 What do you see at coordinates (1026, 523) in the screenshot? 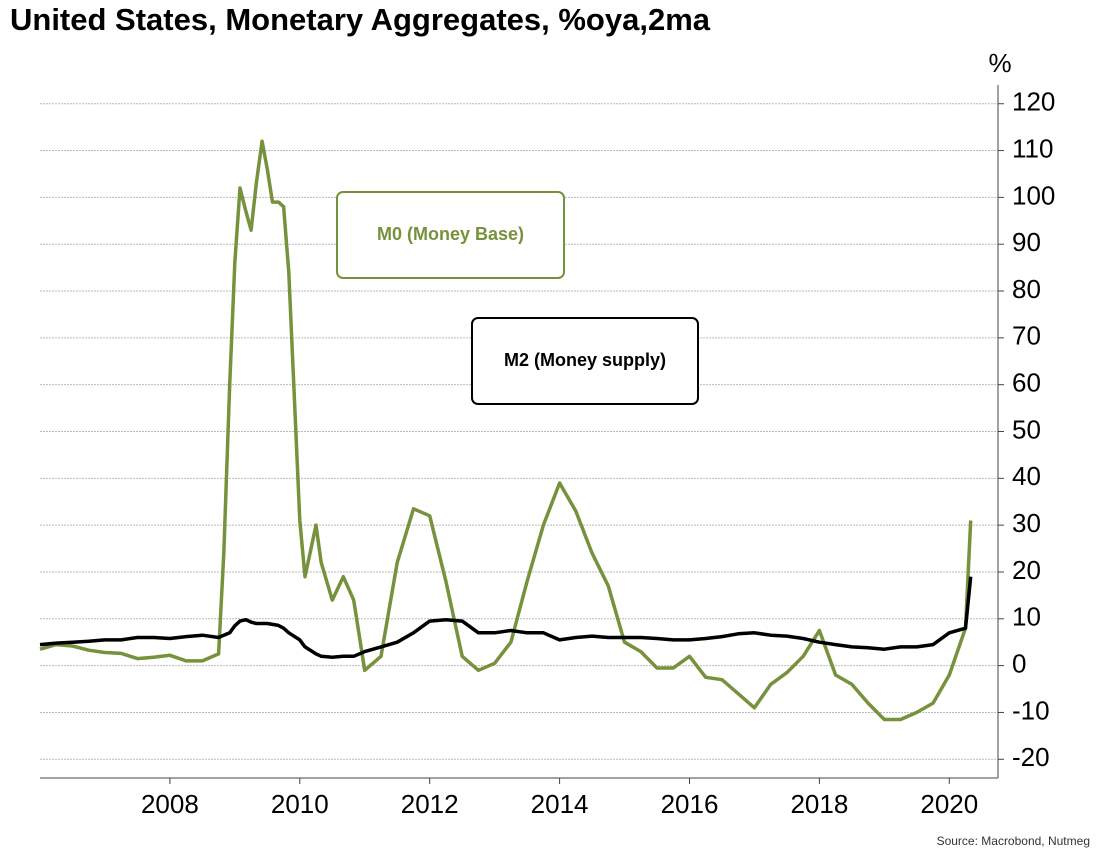
I see `y-tick-label: 30` at bounding box center [1026, 523].